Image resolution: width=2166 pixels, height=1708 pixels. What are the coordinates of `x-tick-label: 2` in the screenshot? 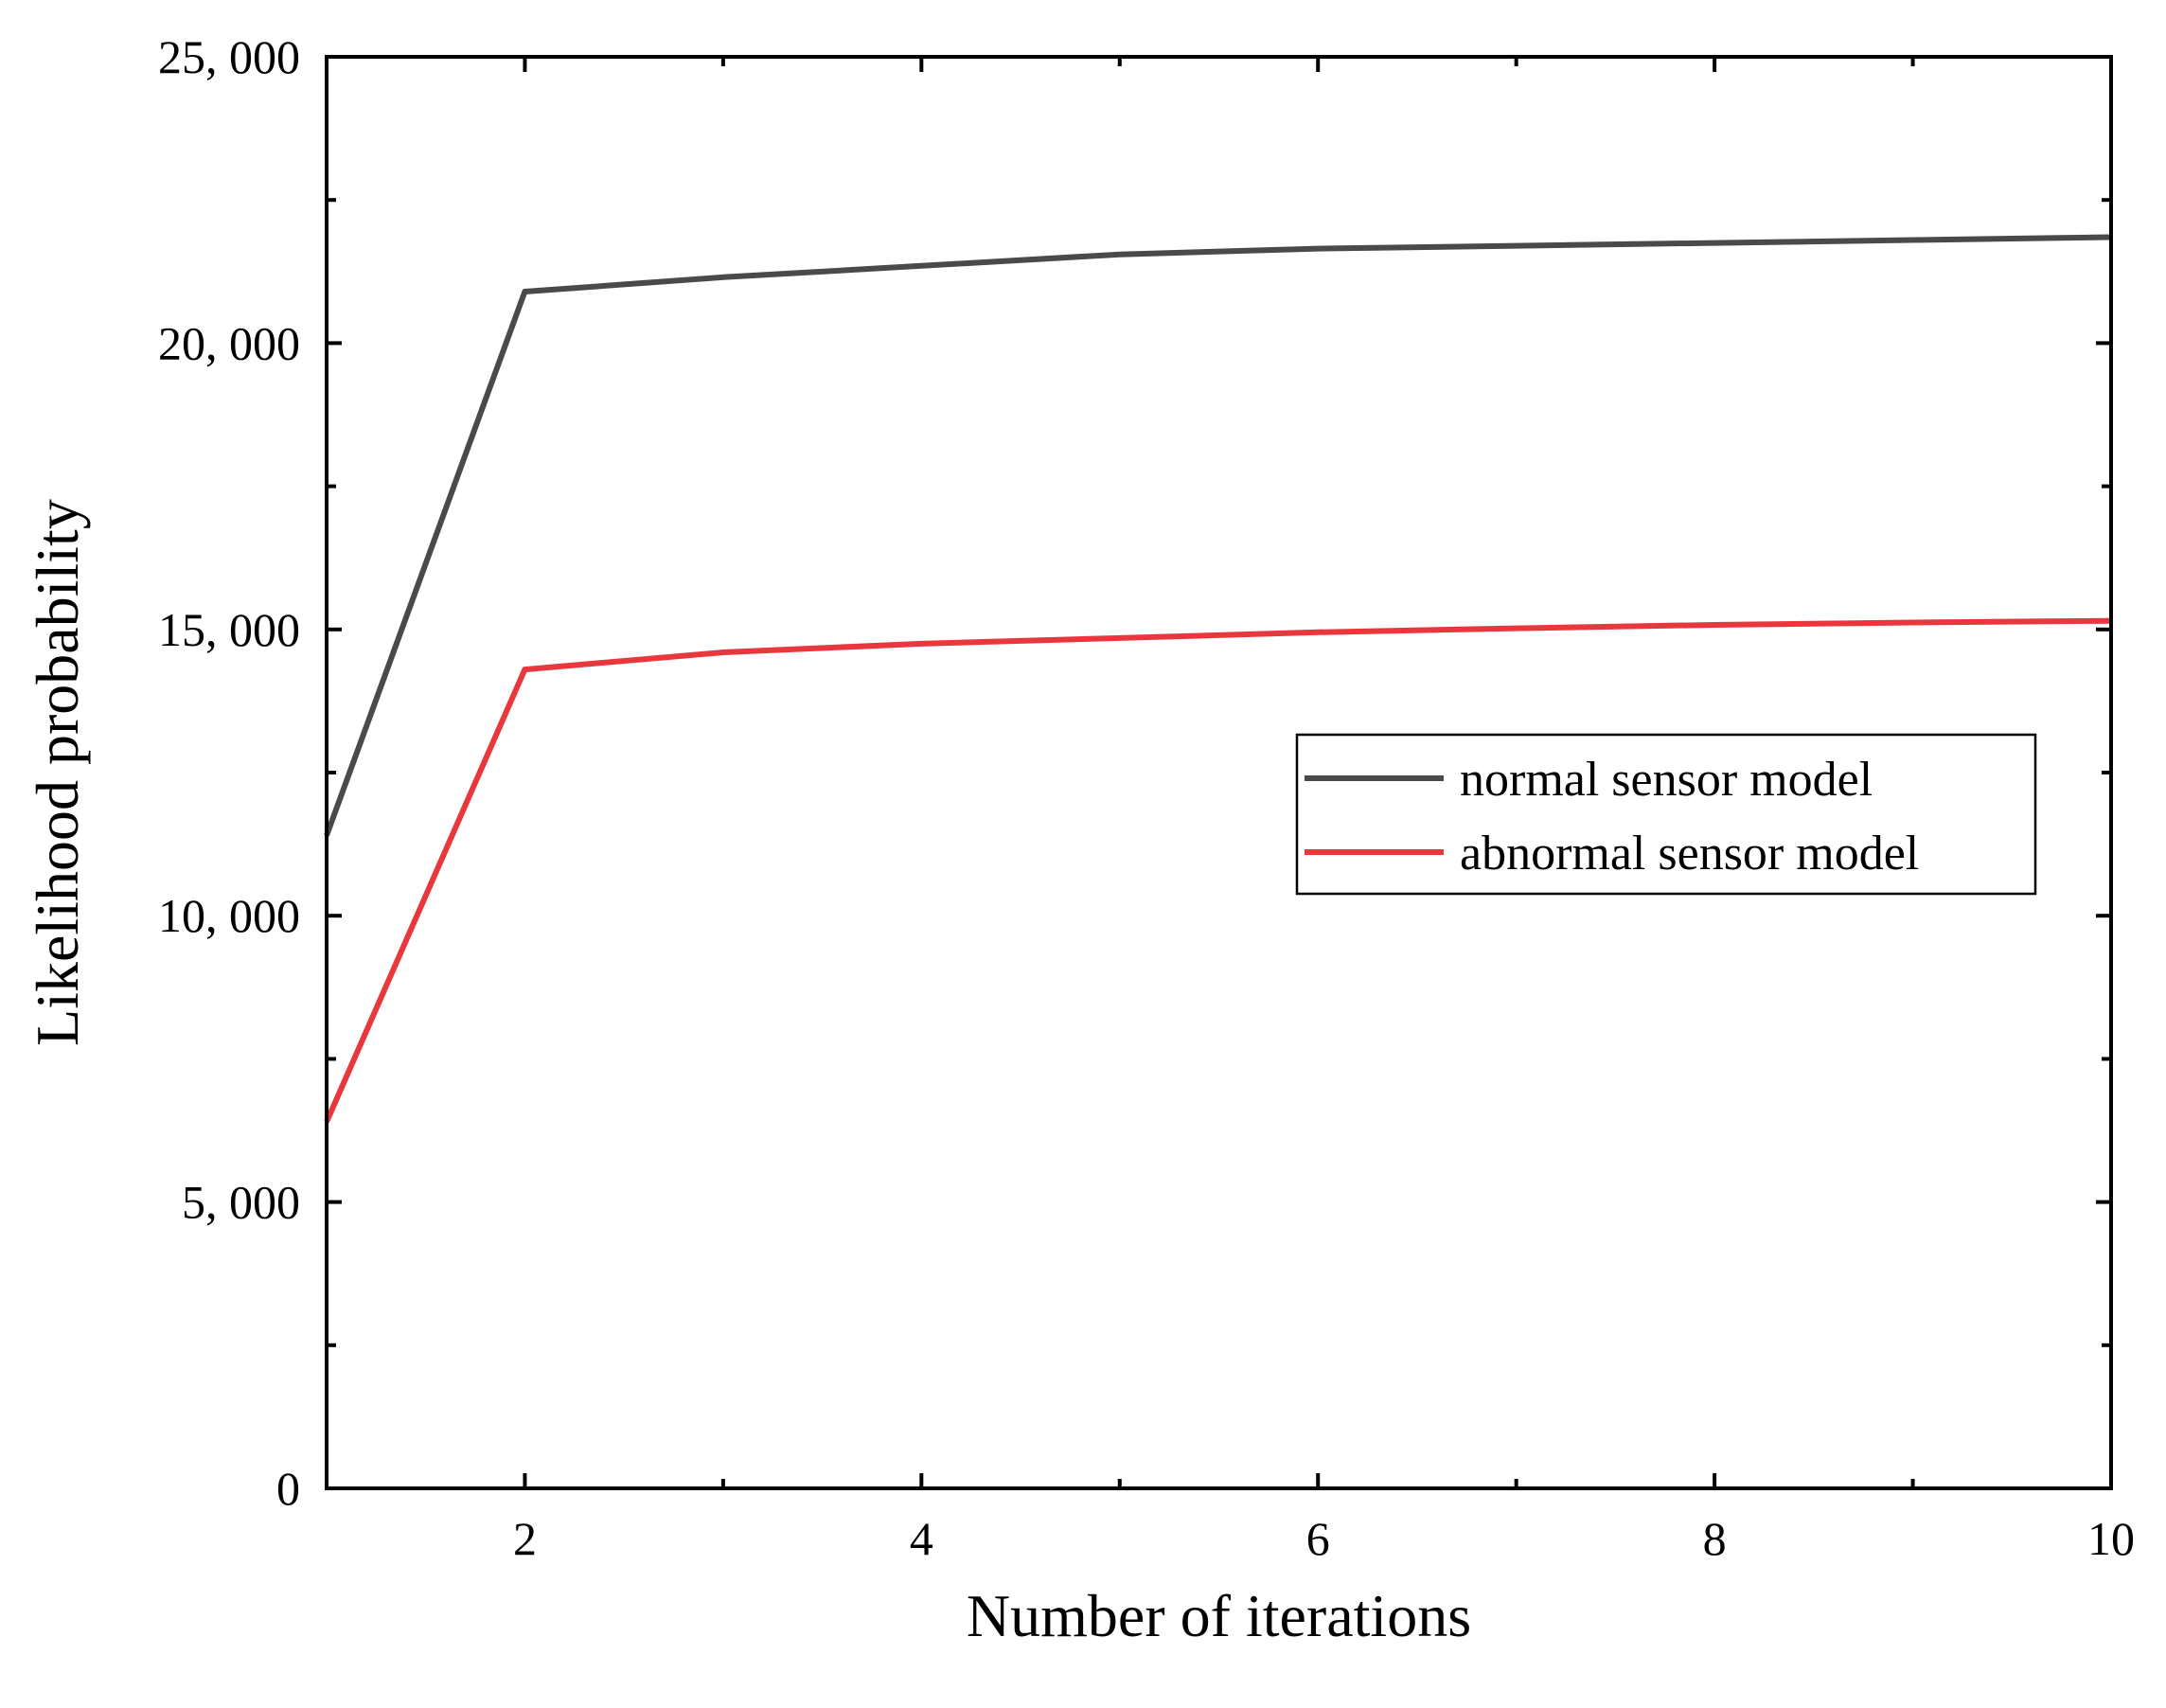 It's located at (525, 1538).